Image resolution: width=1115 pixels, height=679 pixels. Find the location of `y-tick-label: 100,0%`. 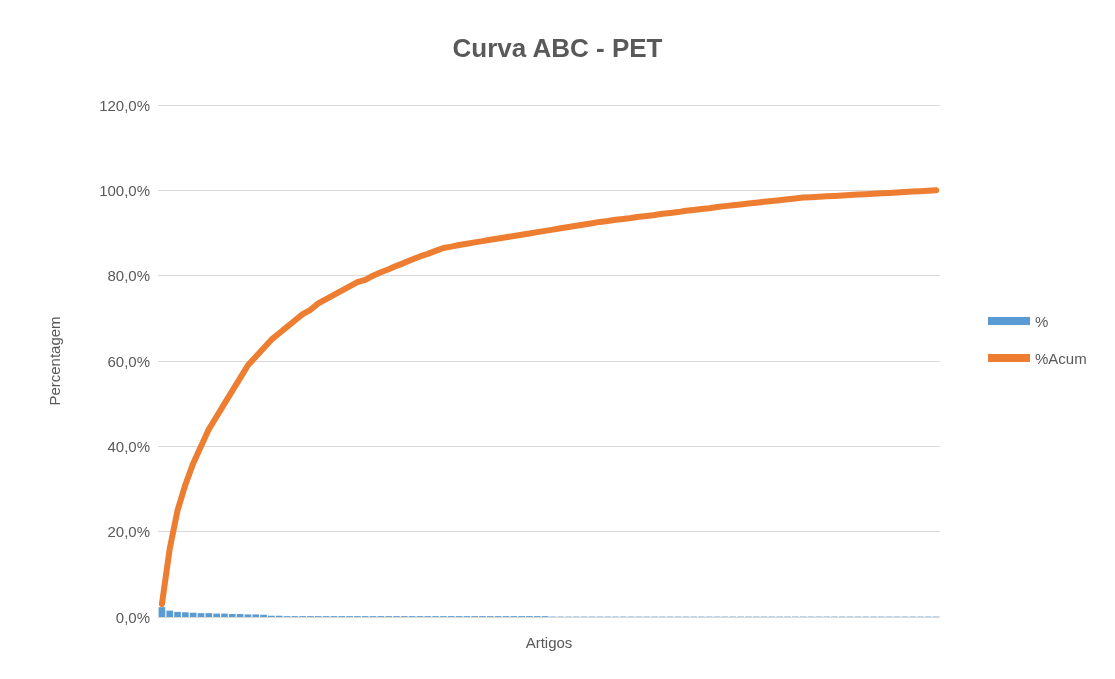

y-tick-label: 100,0% is located at coordinates (124, 190).